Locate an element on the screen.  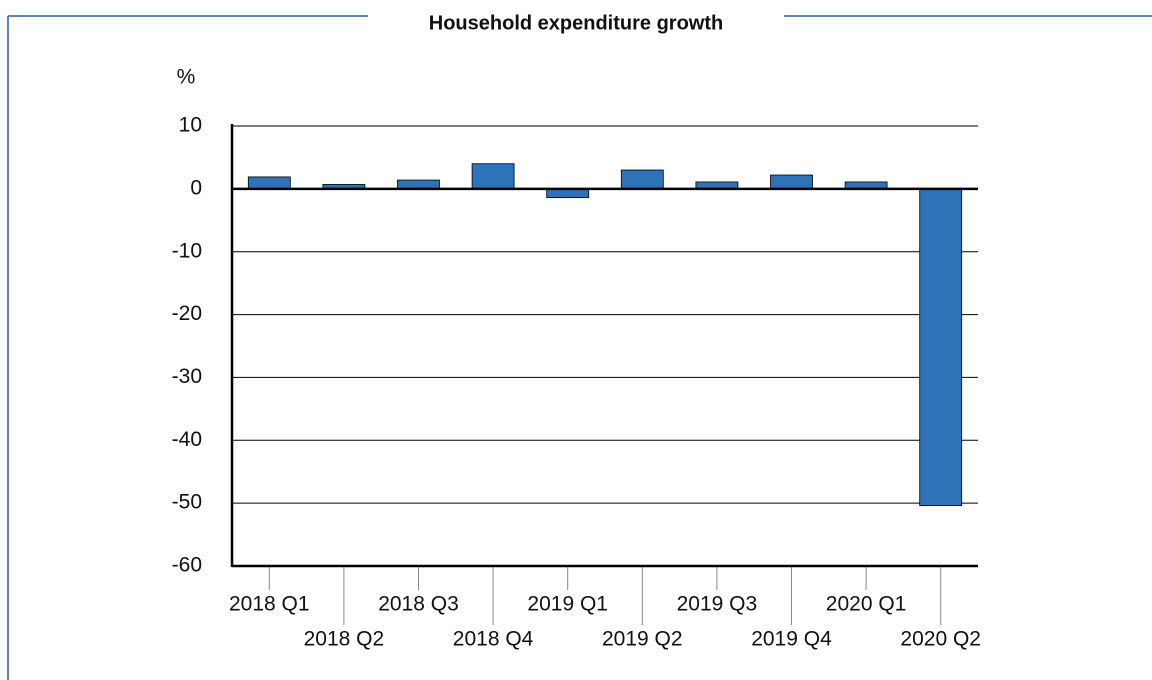
x-tick-label: 2018 Q3 is located at coordinates (418, 604).